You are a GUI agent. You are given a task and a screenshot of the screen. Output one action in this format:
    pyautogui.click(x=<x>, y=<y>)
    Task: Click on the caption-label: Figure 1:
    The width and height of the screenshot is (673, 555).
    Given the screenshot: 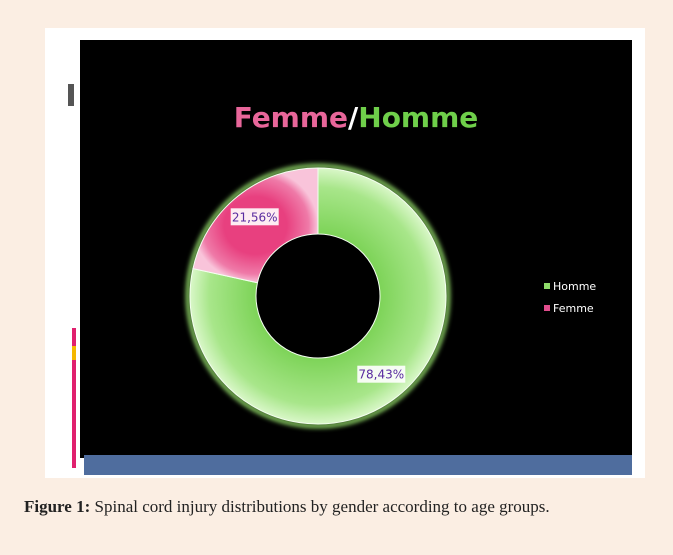 What is the action you would take?
    pyautogui.click(x=57, y=506)
    